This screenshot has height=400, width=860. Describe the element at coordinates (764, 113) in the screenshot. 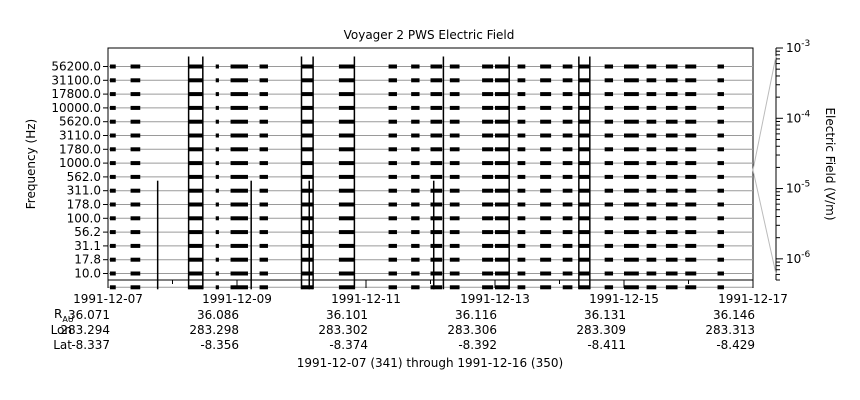

I see `colorbar-guide-top` at that location.